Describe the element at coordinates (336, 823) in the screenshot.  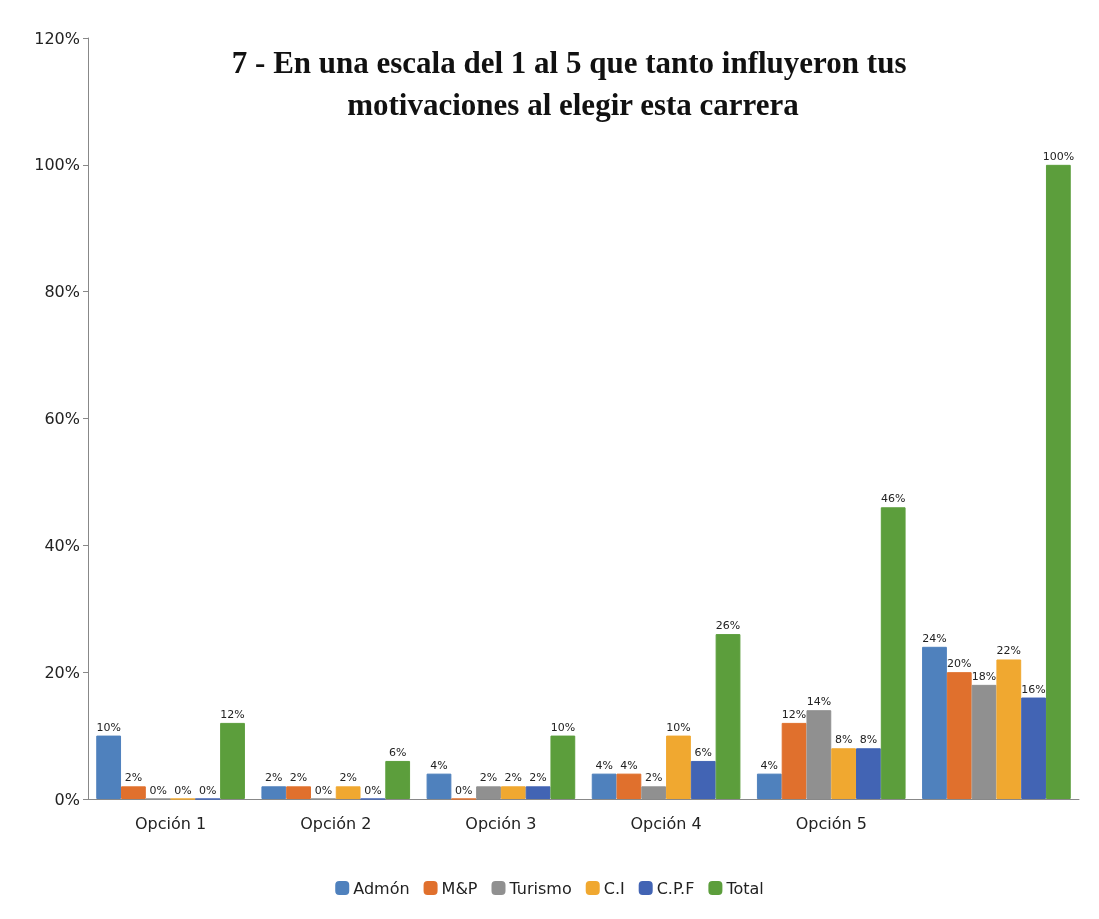
I see `x-tick-label: Opción 2` at that location.